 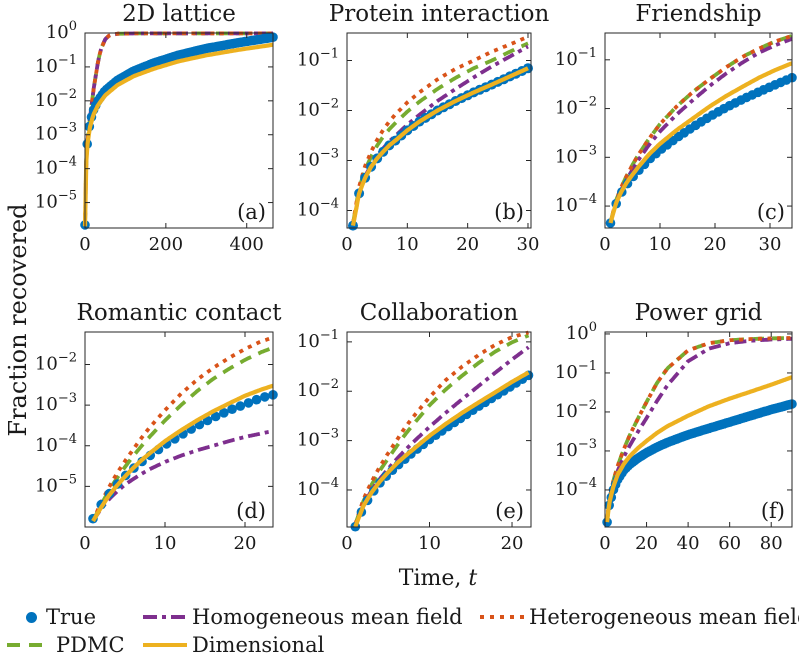 What do you see at coordinates (165, 617) in the screenshot?
I see `legend-homogeneous-line-icon` at bounding box center [165, 617].